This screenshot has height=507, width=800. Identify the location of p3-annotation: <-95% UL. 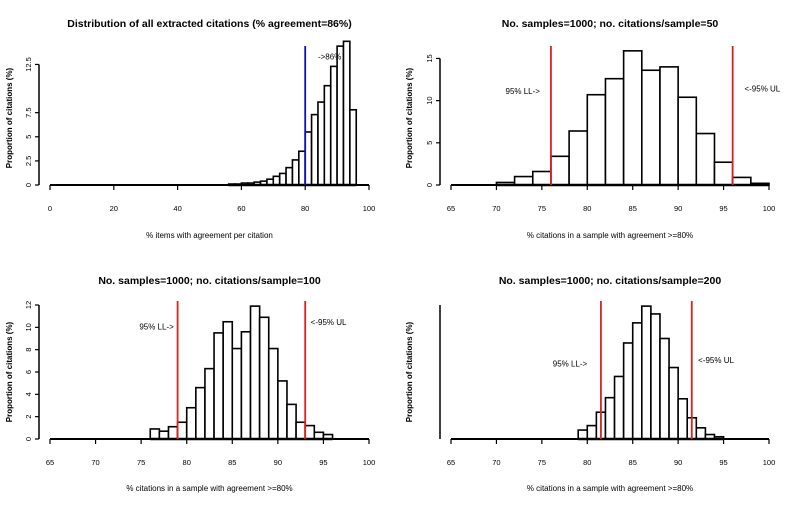
(329, 322).